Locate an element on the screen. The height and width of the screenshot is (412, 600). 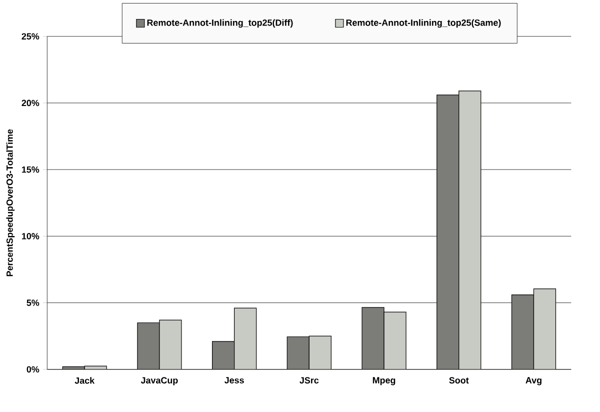
y-tick-label: 10% is located at coordinates (31, 236).